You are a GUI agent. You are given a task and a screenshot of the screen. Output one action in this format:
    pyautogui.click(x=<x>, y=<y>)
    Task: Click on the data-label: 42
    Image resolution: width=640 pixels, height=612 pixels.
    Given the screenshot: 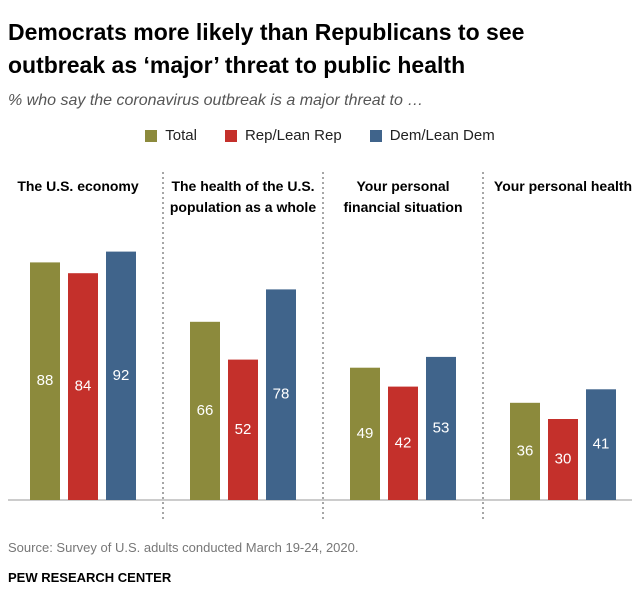 What is the action you would take?
    pyautogui.click(x=403, y=442)
    